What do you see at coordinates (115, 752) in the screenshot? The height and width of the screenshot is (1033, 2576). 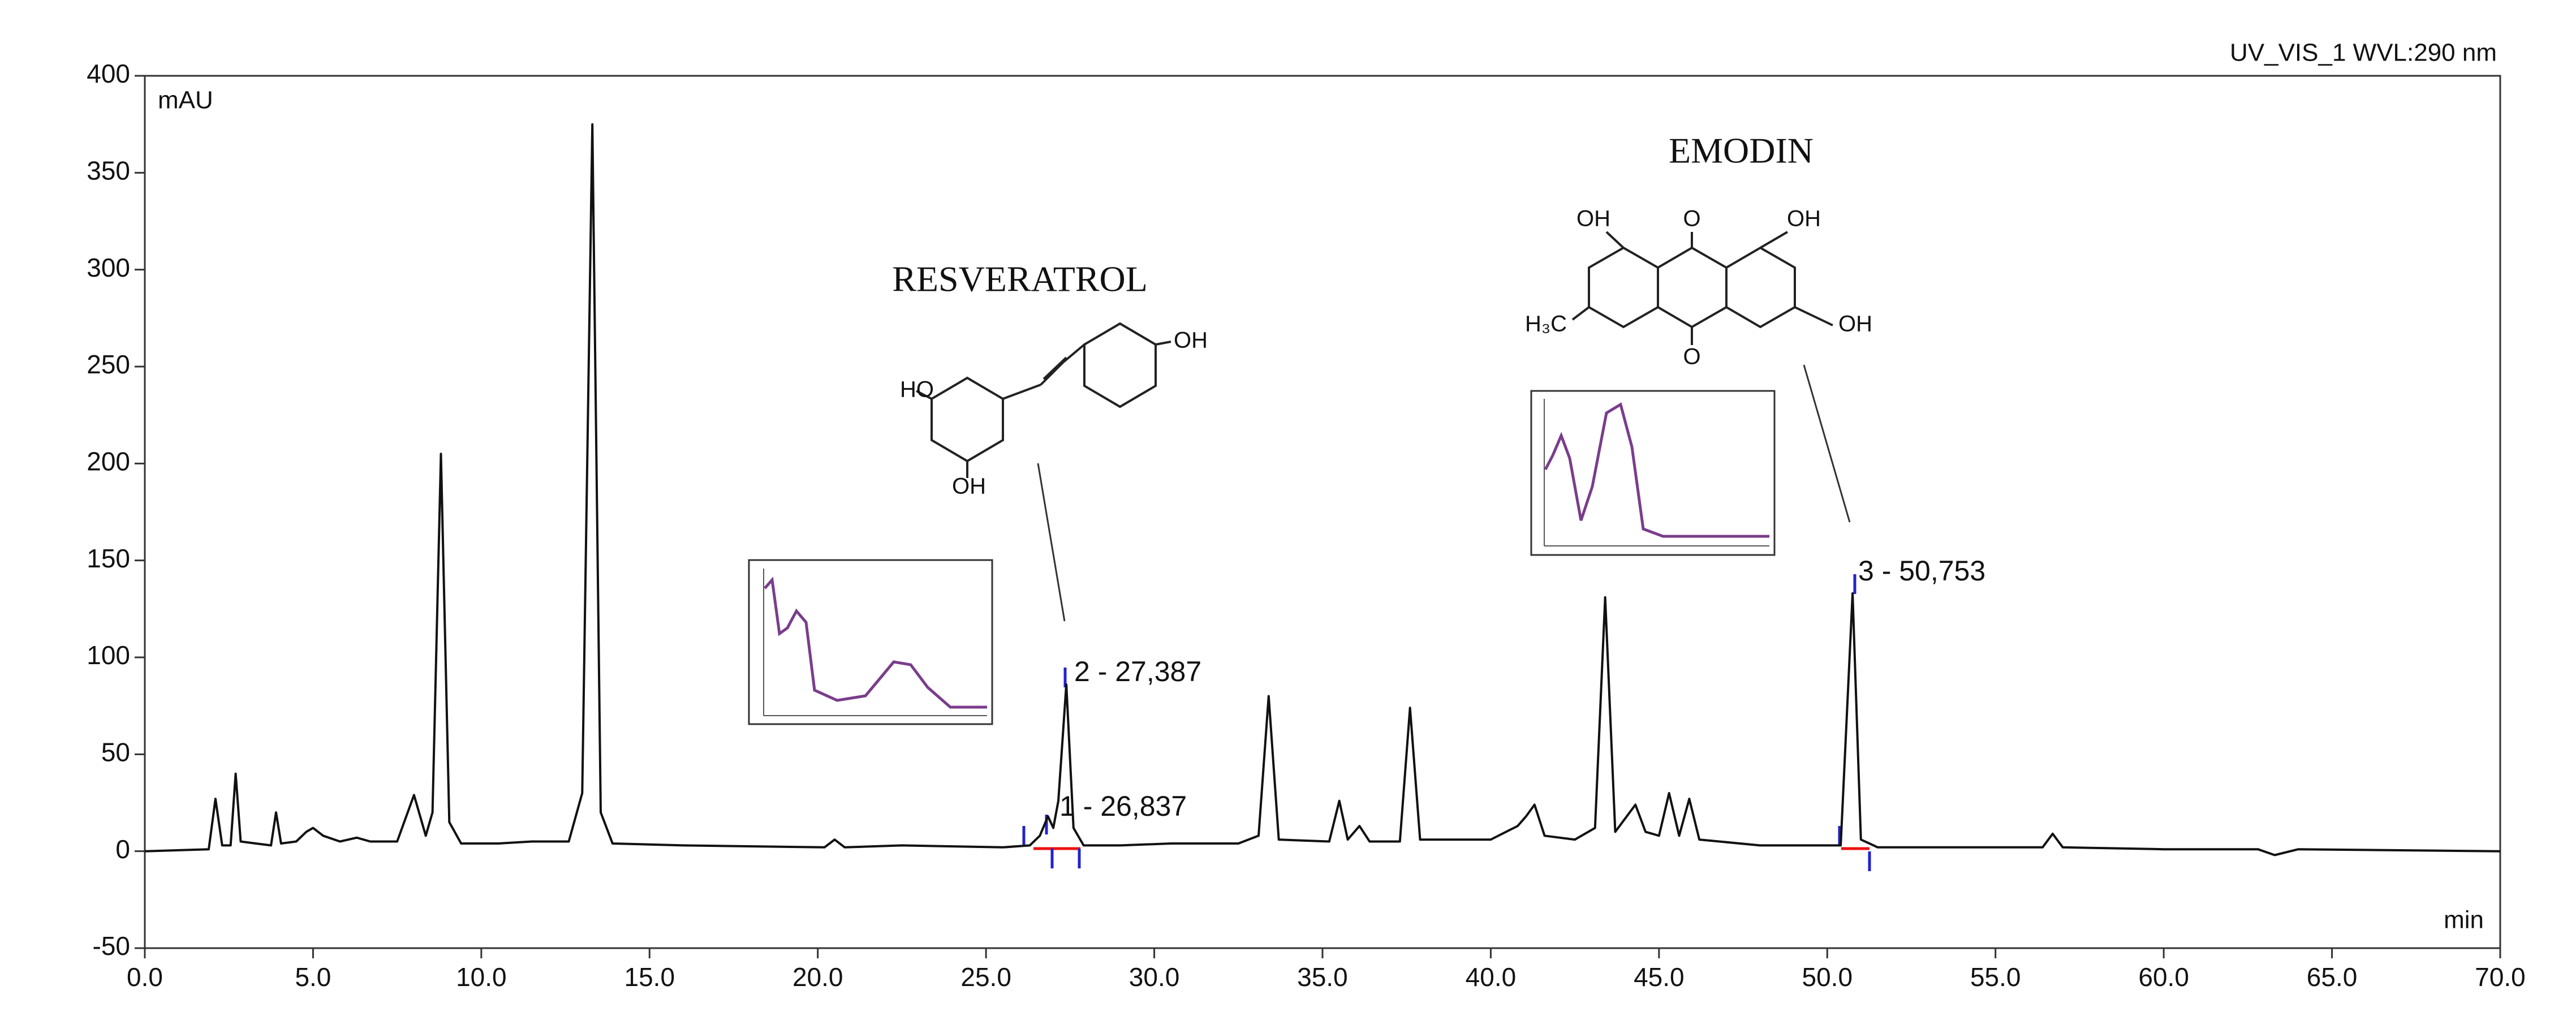 I see `y-tick-label: 50` at bounding box center [115, 752].